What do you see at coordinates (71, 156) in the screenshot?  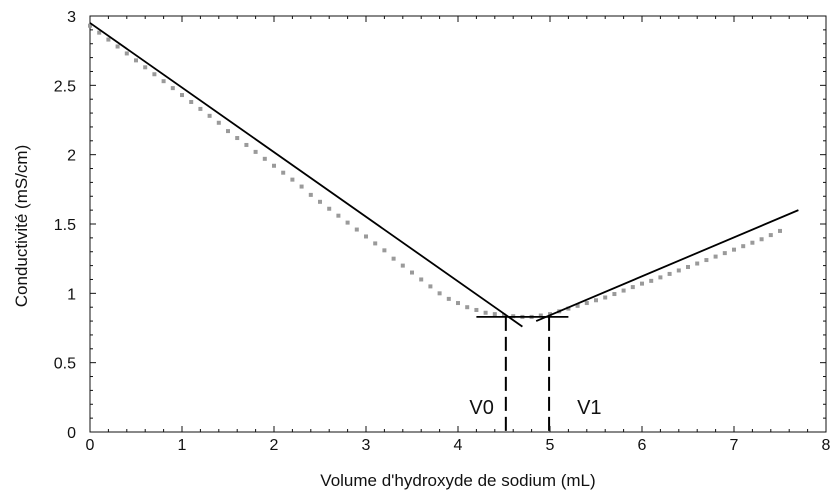 I see `y-tick-label: 2` at bounding box center [71, 156].